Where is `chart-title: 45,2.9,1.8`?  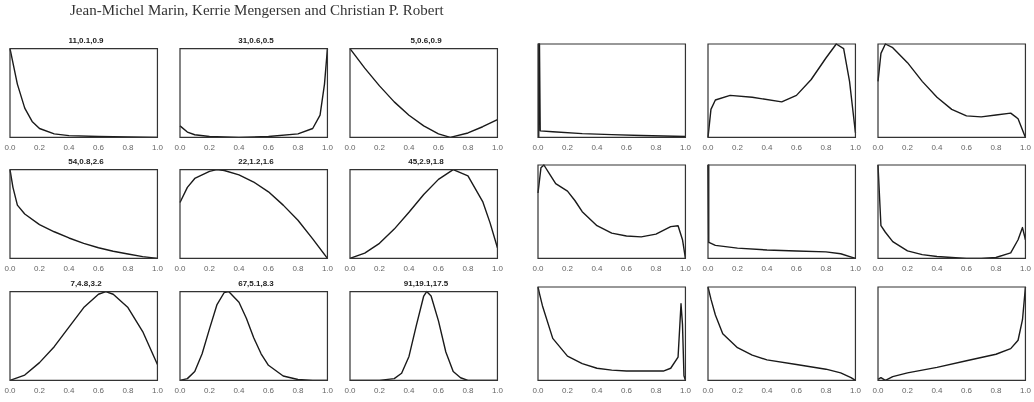
chart-title: 45,2.9,1.8 is located at coordinates (426, 161).